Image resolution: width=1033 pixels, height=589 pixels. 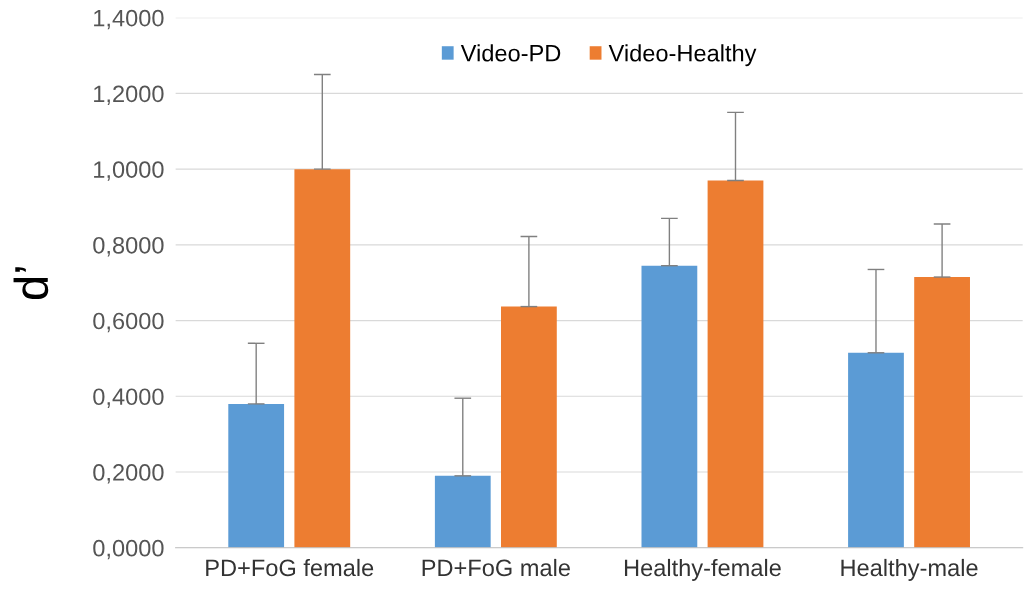 I want to click on y-tick-label: 0,6000, so click(x=128, y=322).